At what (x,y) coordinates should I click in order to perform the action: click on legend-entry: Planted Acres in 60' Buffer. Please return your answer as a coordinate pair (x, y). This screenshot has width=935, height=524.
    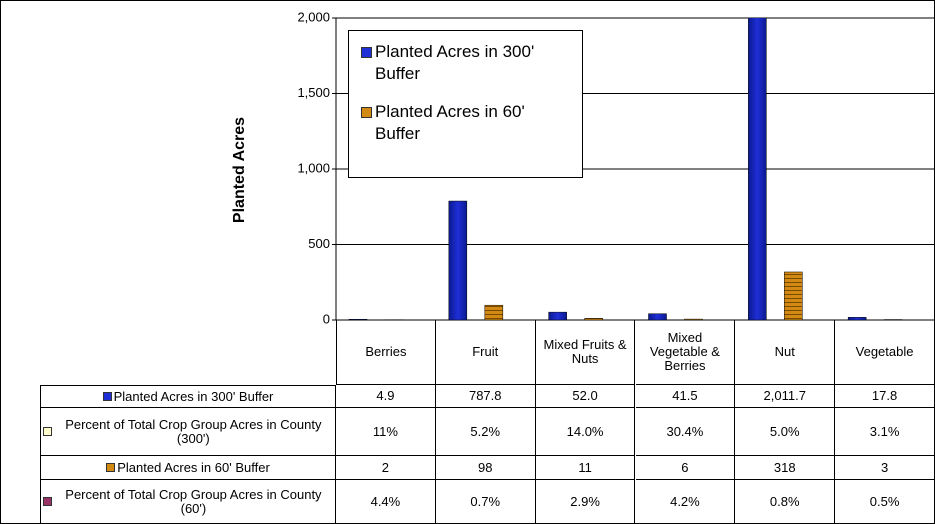
    Looking at the image, I should click on (467, 123).